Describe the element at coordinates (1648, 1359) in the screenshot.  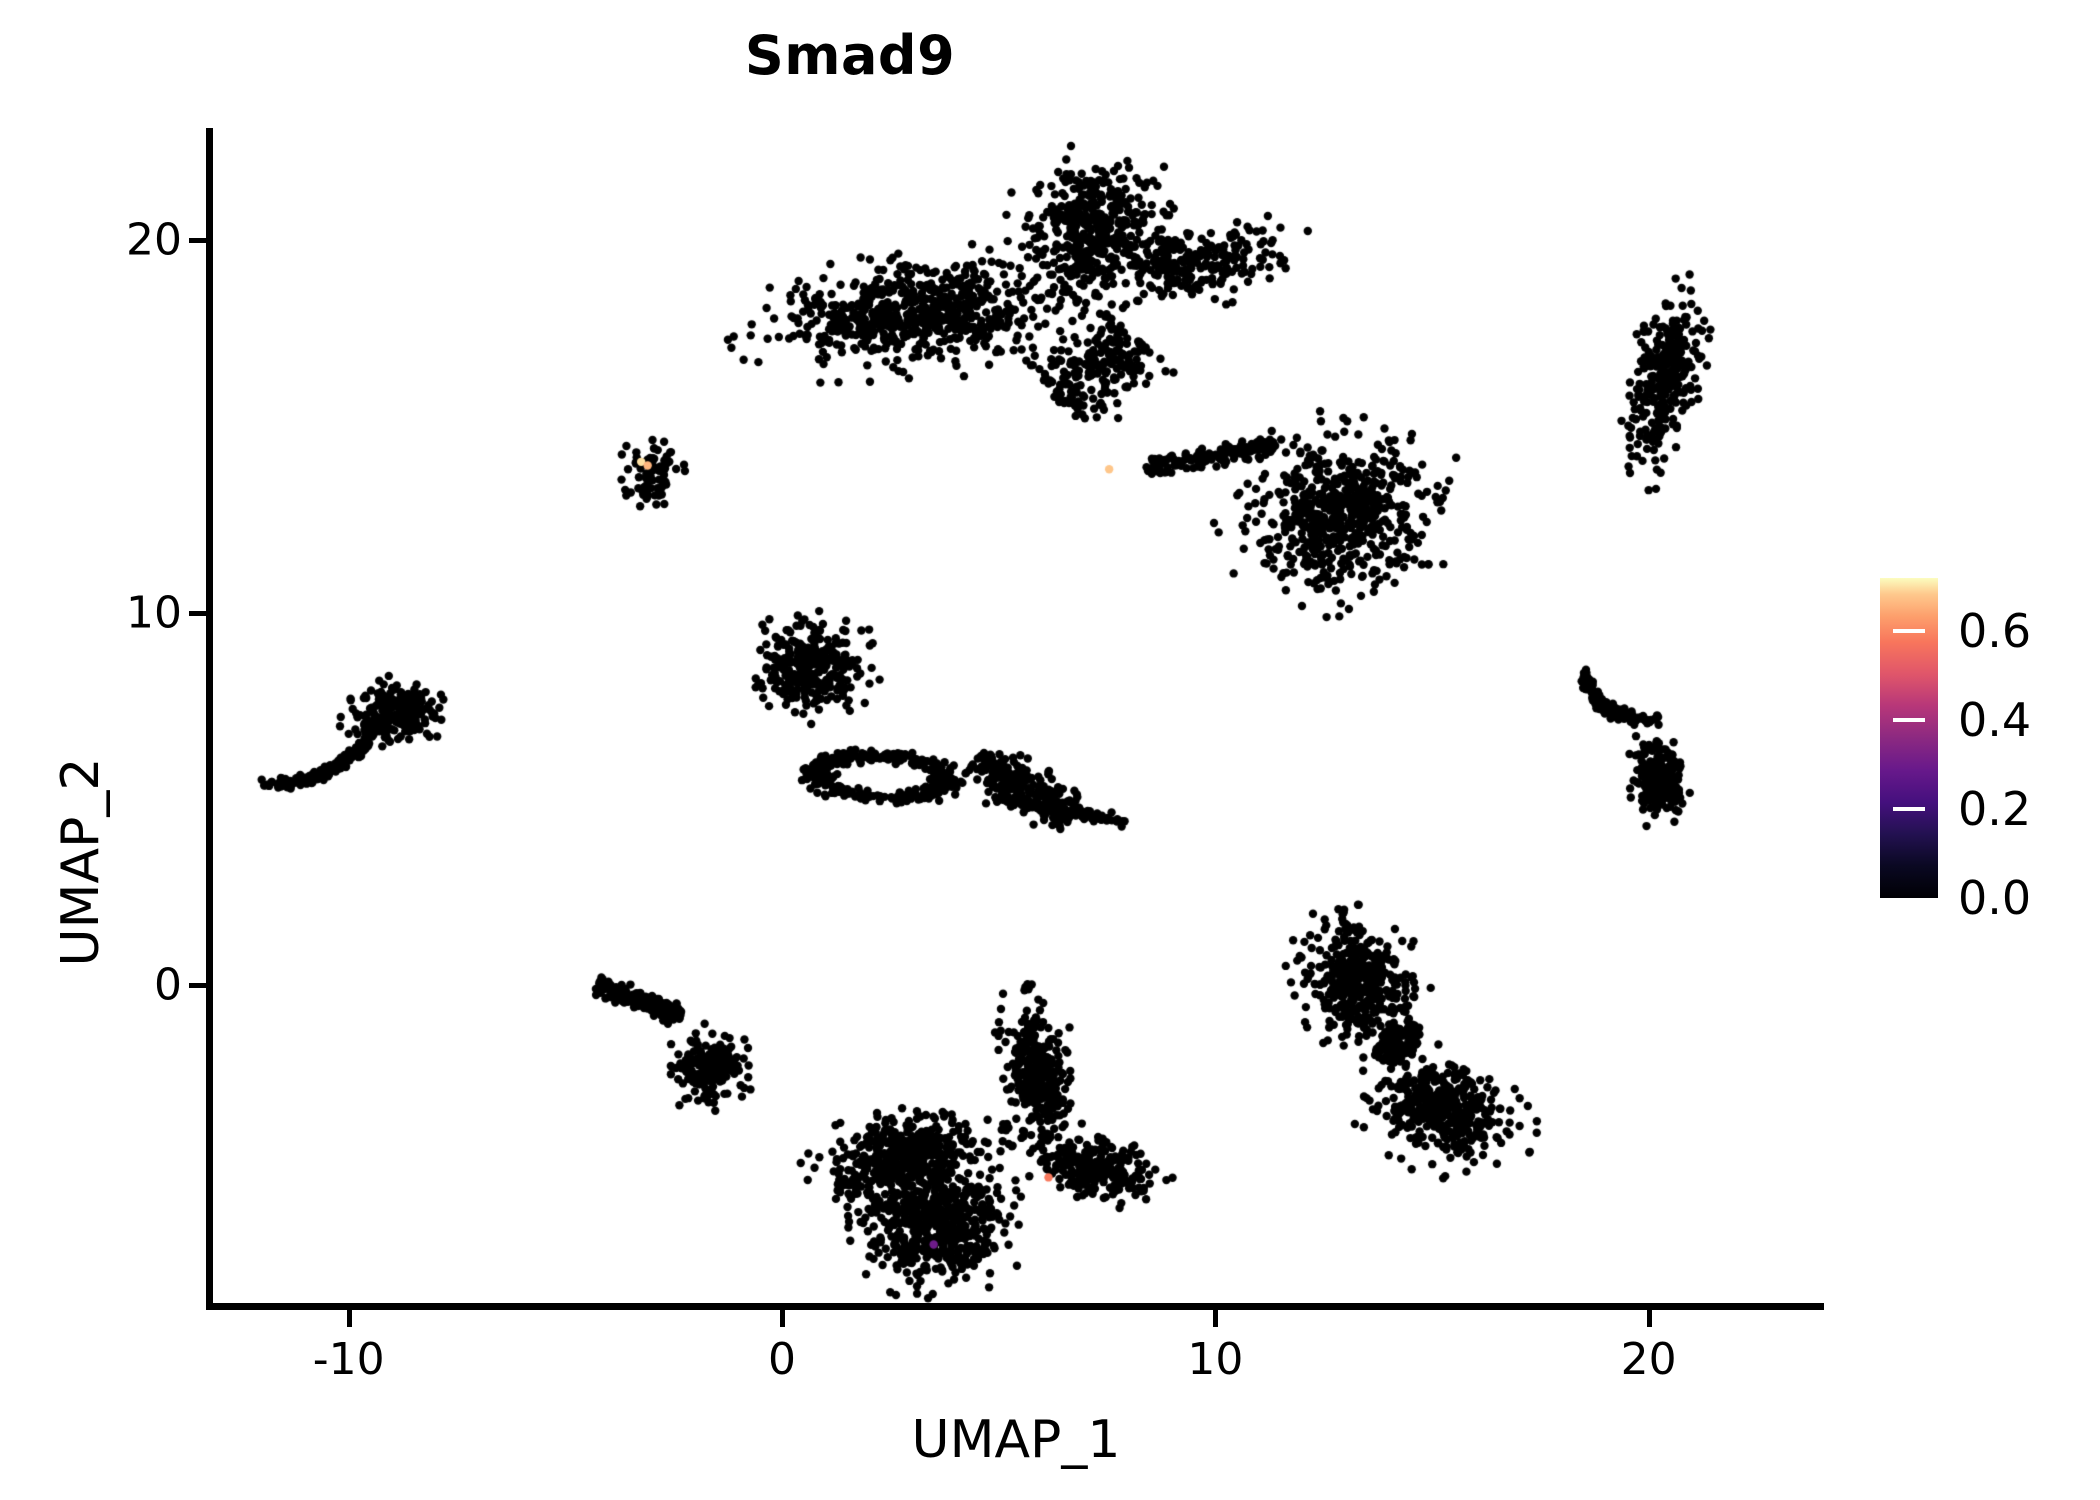
I see `x-axis-tick-label: 20` at that location.